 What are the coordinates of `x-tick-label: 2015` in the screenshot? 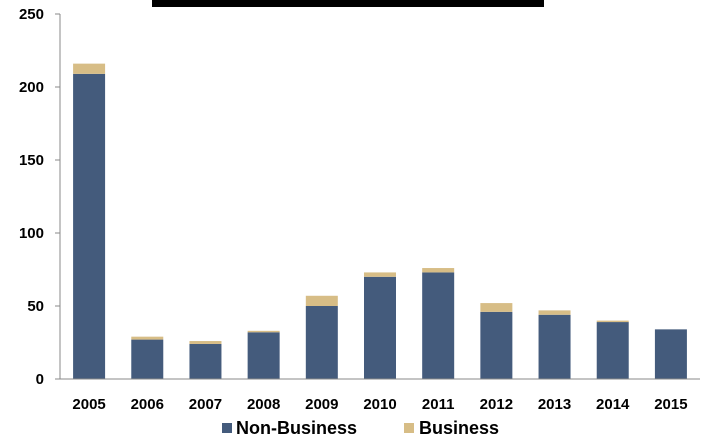 It's located at (670, 404).